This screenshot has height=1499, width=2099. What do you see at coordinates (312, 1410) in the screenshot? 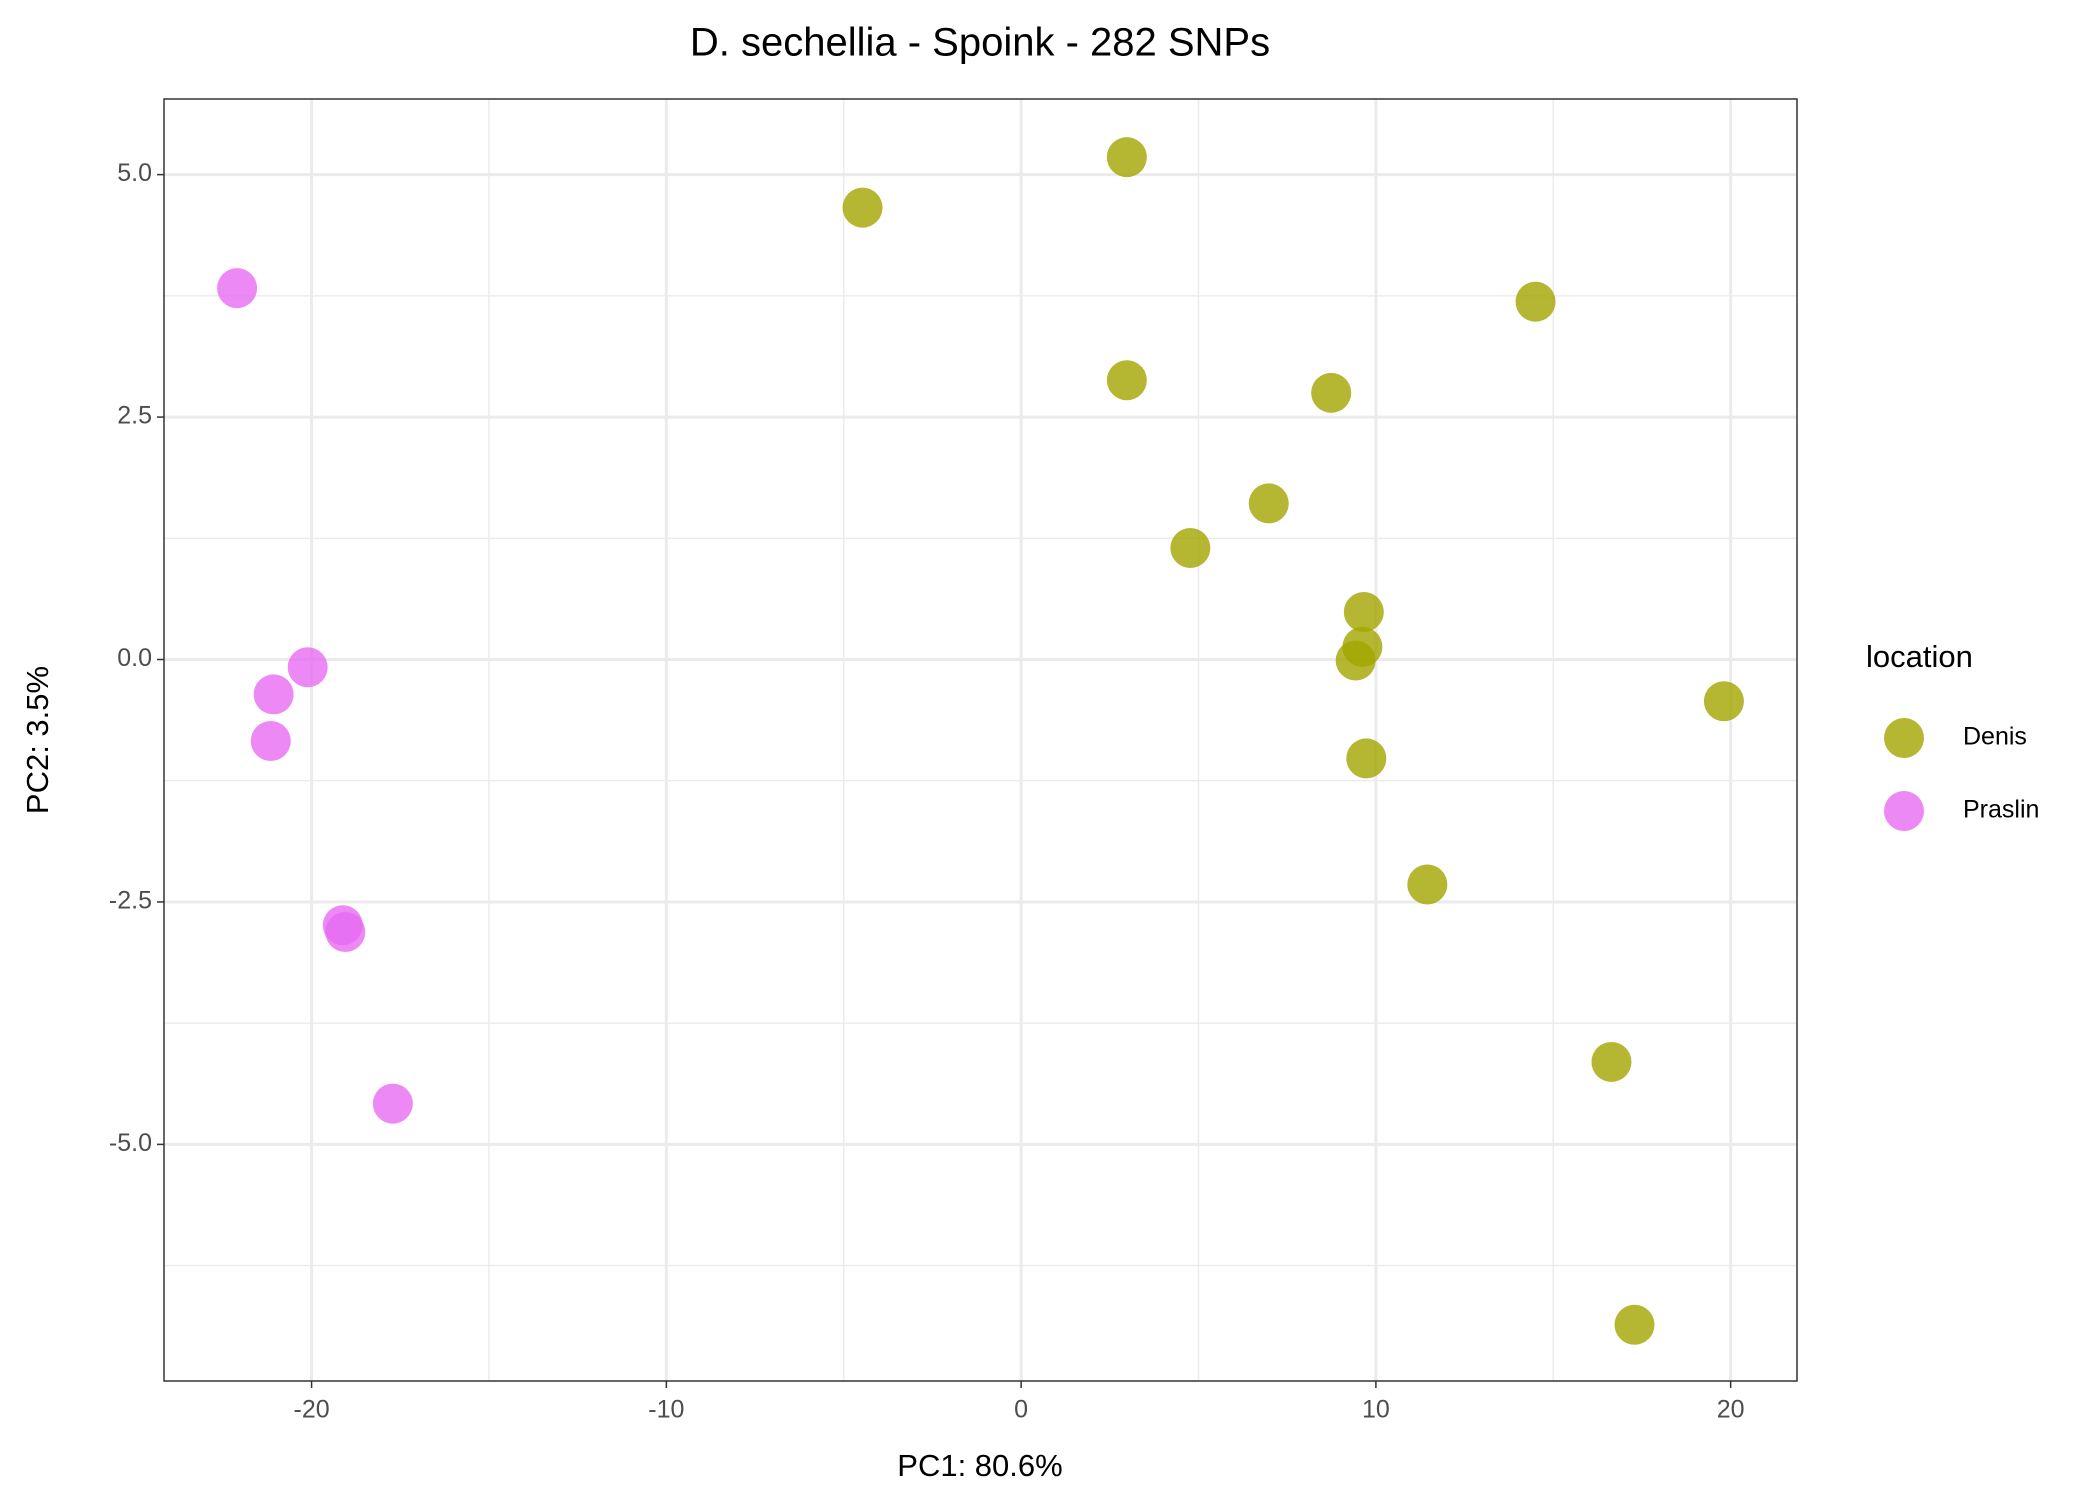
I see `x-tick-label: -20` at bounding box center [312, 1410].